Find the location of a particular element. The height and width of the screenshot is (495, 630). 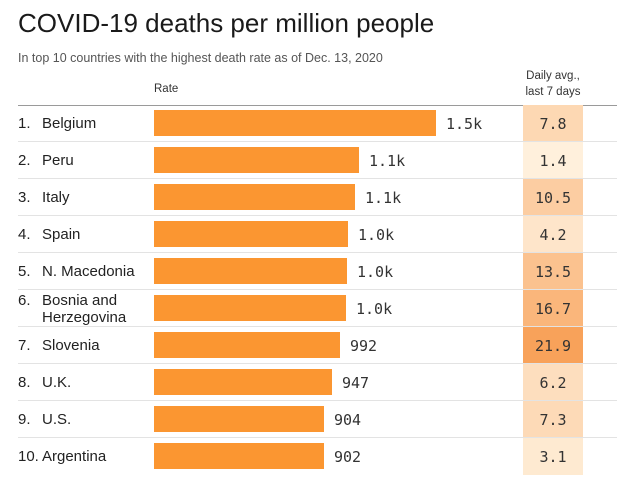

rate-column-header: Rate is located at coordinates (166, 89).